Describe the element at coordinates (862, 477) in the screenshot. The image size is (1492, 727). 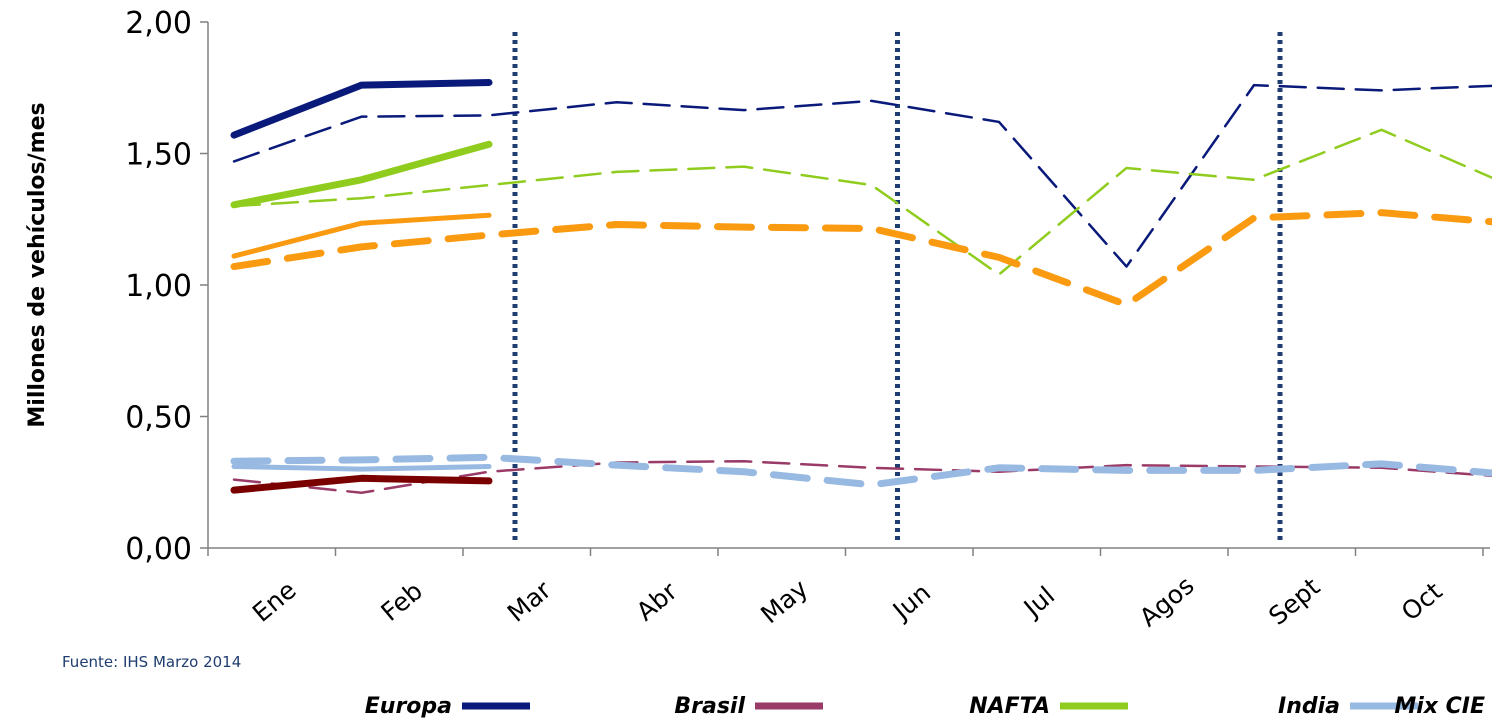
I see `series-line-brasil` at that location.